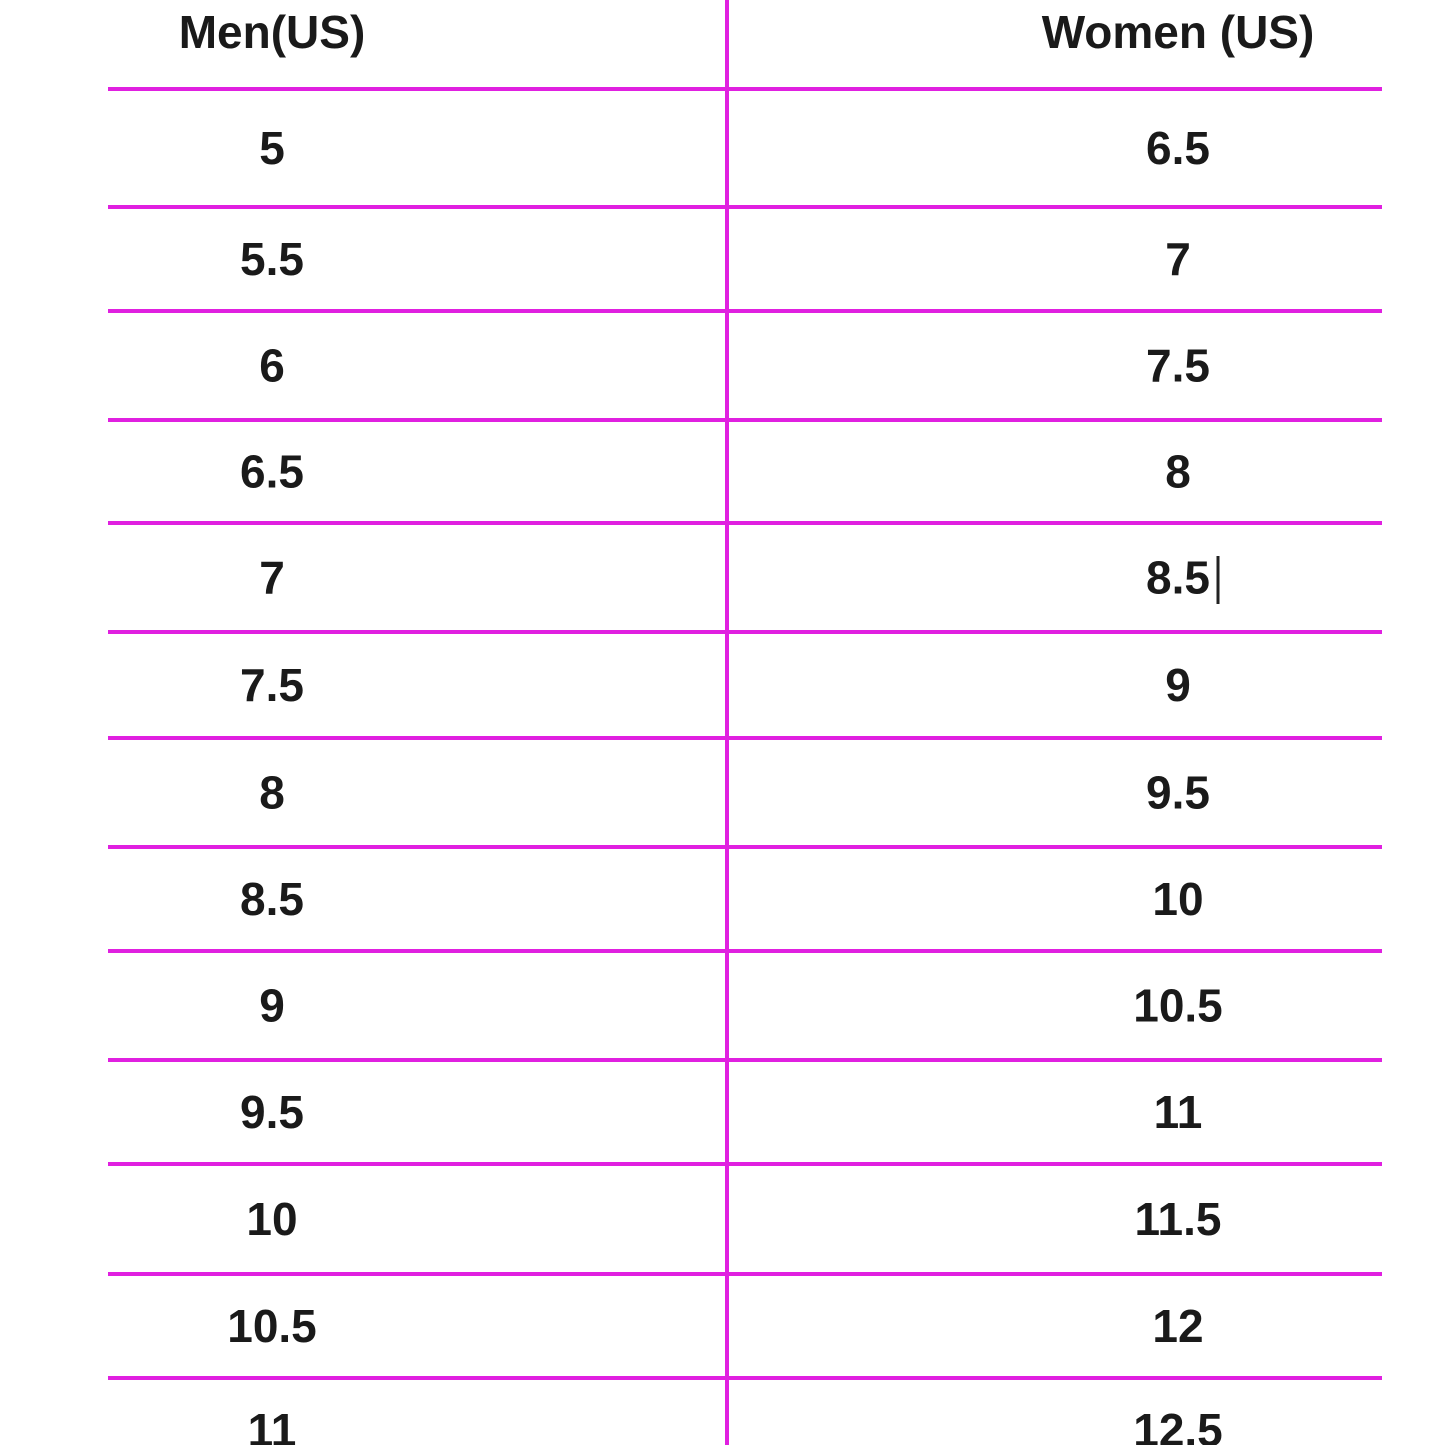 The image size is (1445, 1445). What do you see at coordinates (1178, 1424) in the screenshot?
I see `women-size: 12.5` at bounding box center [1178, 1424].